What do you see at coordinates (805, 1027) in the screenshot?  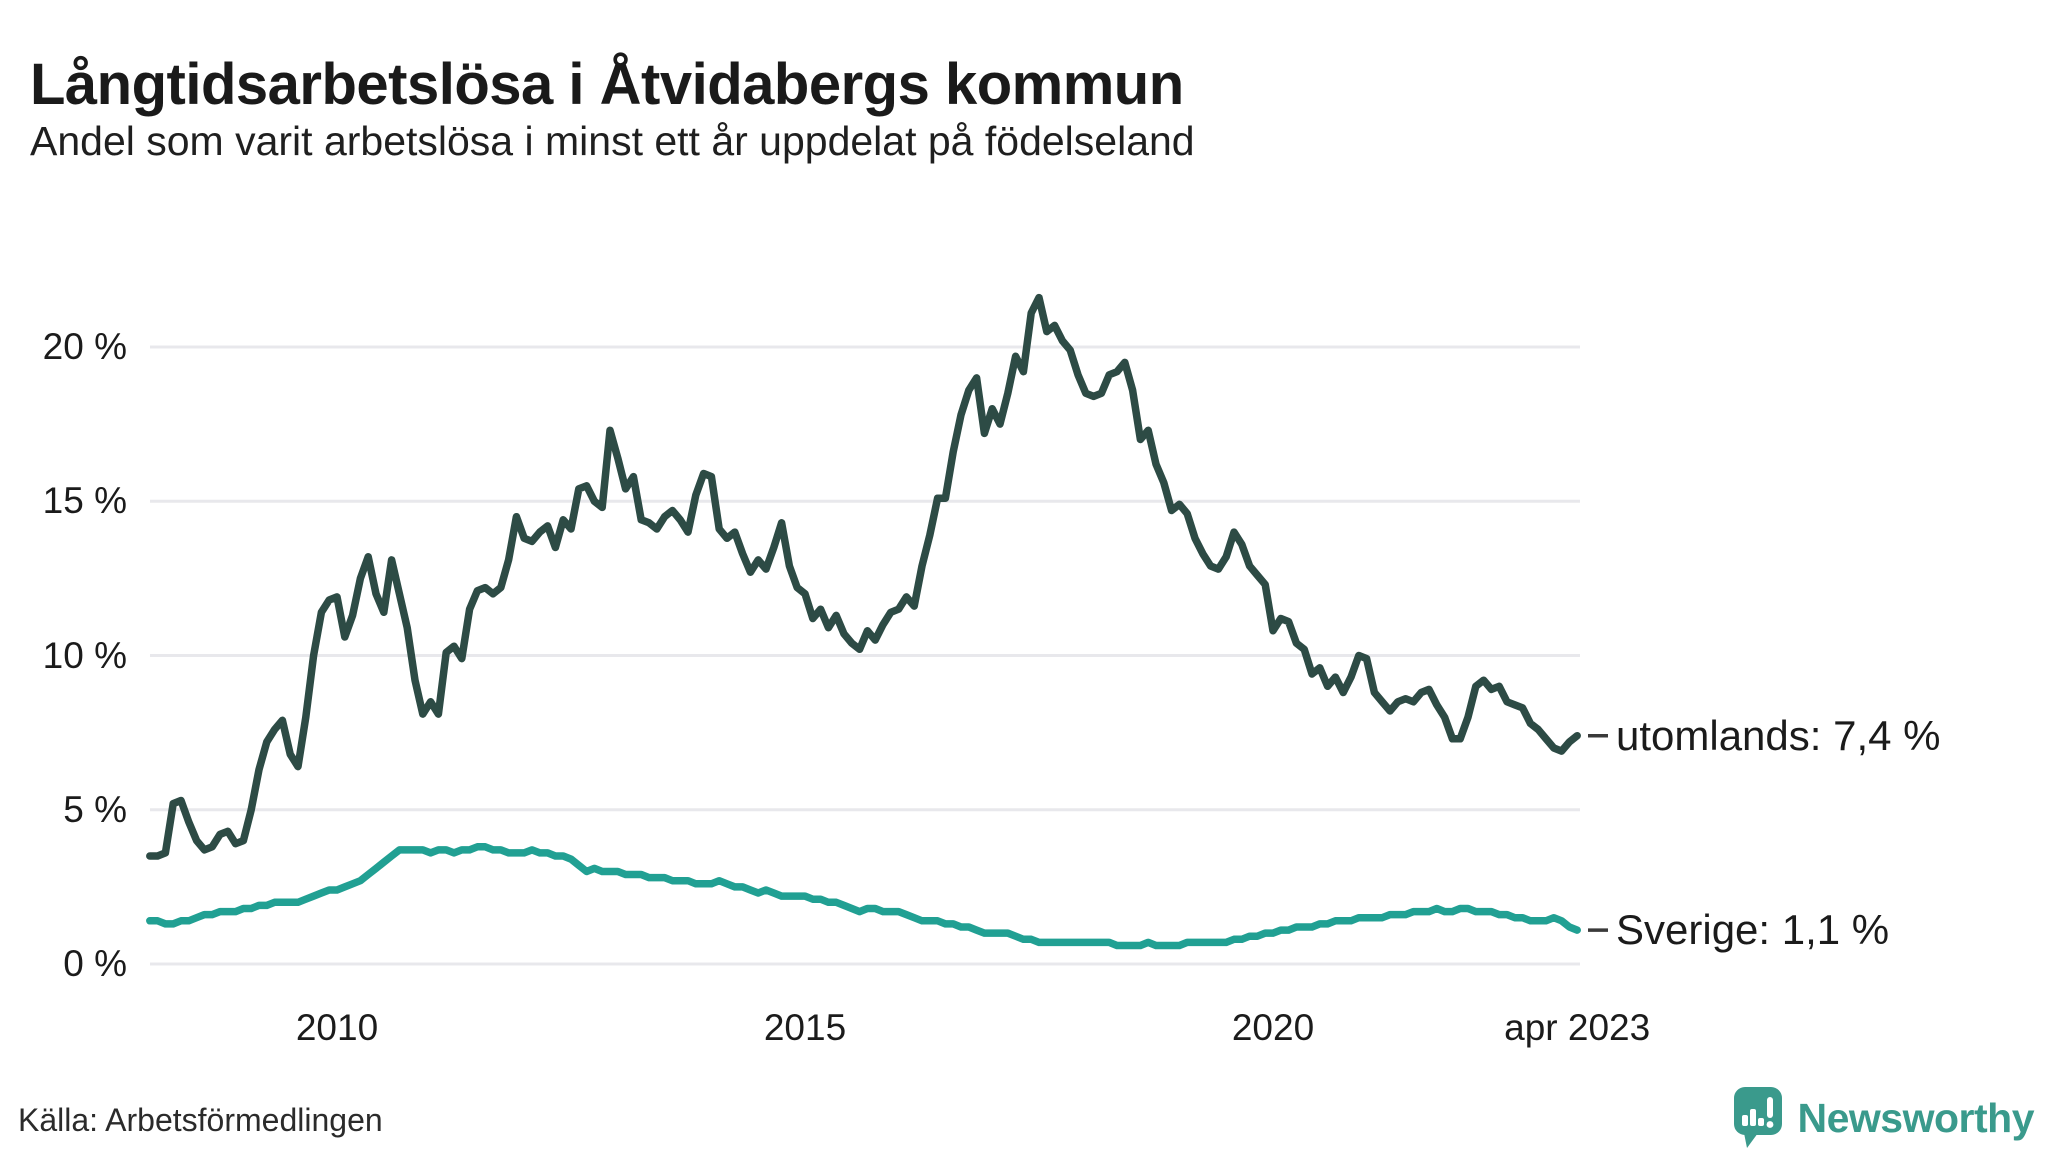 I see `x-tick-label: 2015` at bounding box center [805, 1027].